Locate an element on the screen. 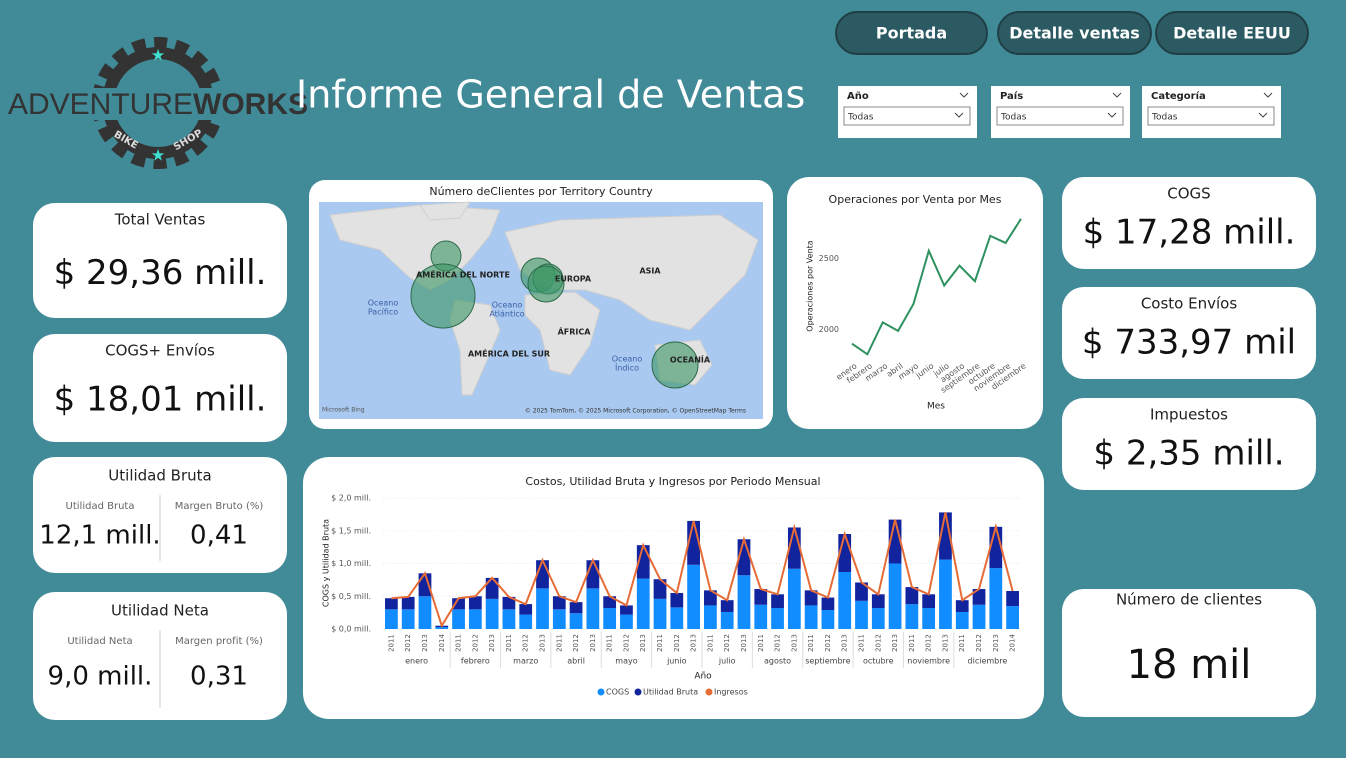 The image size is (1346, 758). nav-button: Detalle ventas is located at coordinates (1074, 33).